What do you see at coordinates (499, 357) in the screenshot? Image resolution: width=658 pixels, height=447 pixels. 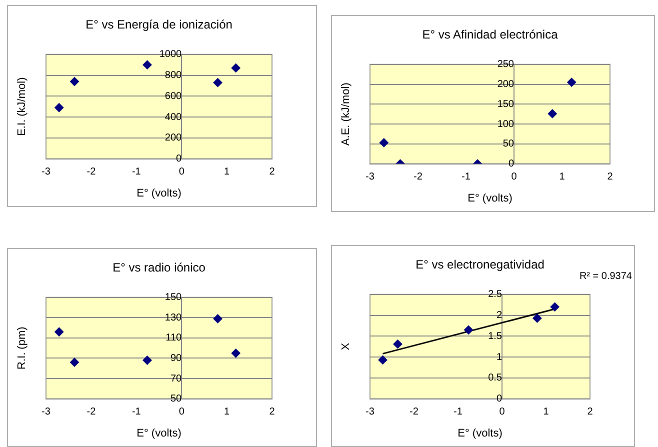 I see `y-tick-label: 1` at bounding box center [499, 357].